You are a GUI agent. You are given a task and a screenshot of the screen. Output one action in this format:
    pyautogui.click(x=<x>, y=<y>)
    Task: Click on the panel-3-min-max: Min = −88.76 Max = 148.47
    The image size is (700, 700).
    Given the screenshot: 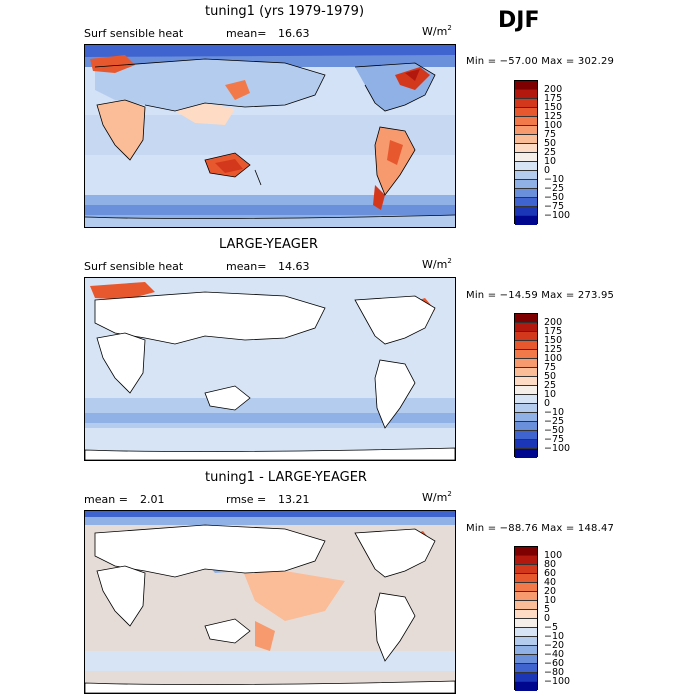 What is the action you would take?
    pyautogui.click(x=540, y=528)
    